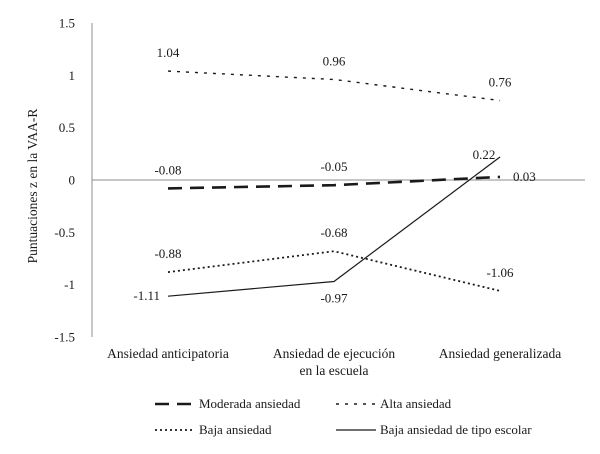 This screenshot has height=454, width=600. What do you see at coordinates (168, 52) in the screenshot?
I see `data-label: 1.04` at bounding box center [168, 52].